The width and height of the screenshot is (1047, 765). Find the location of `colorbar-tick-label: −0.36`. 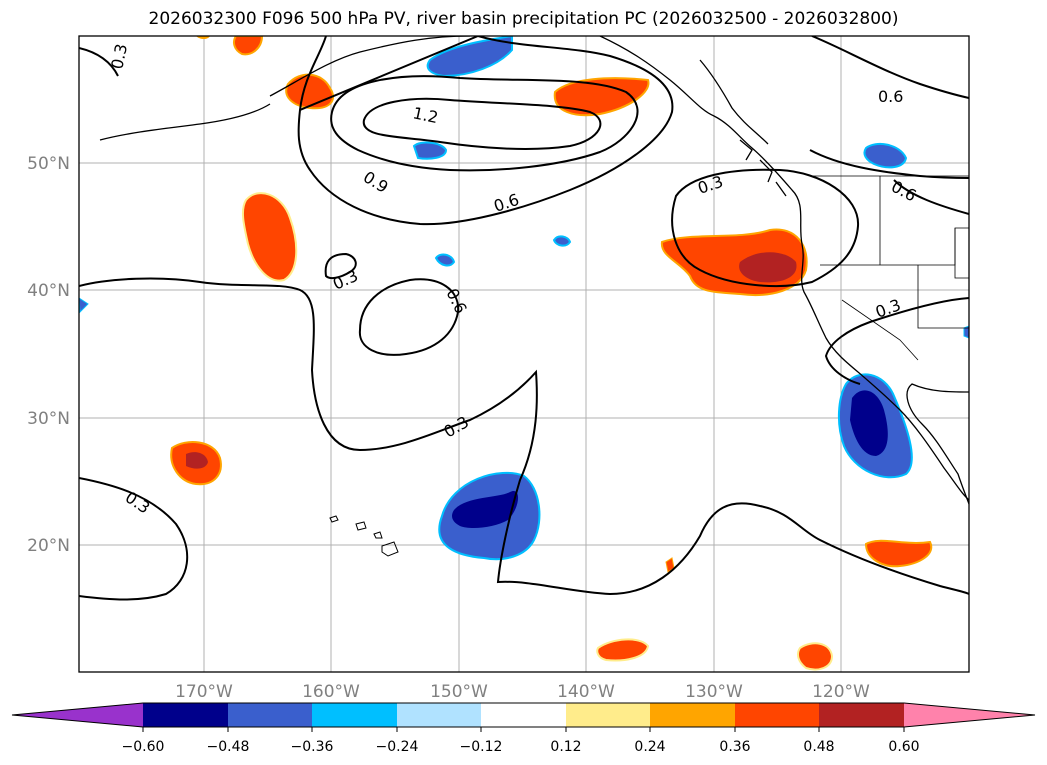

colorbar-tick-label: −0.36 is located at coordinates (312, 747).